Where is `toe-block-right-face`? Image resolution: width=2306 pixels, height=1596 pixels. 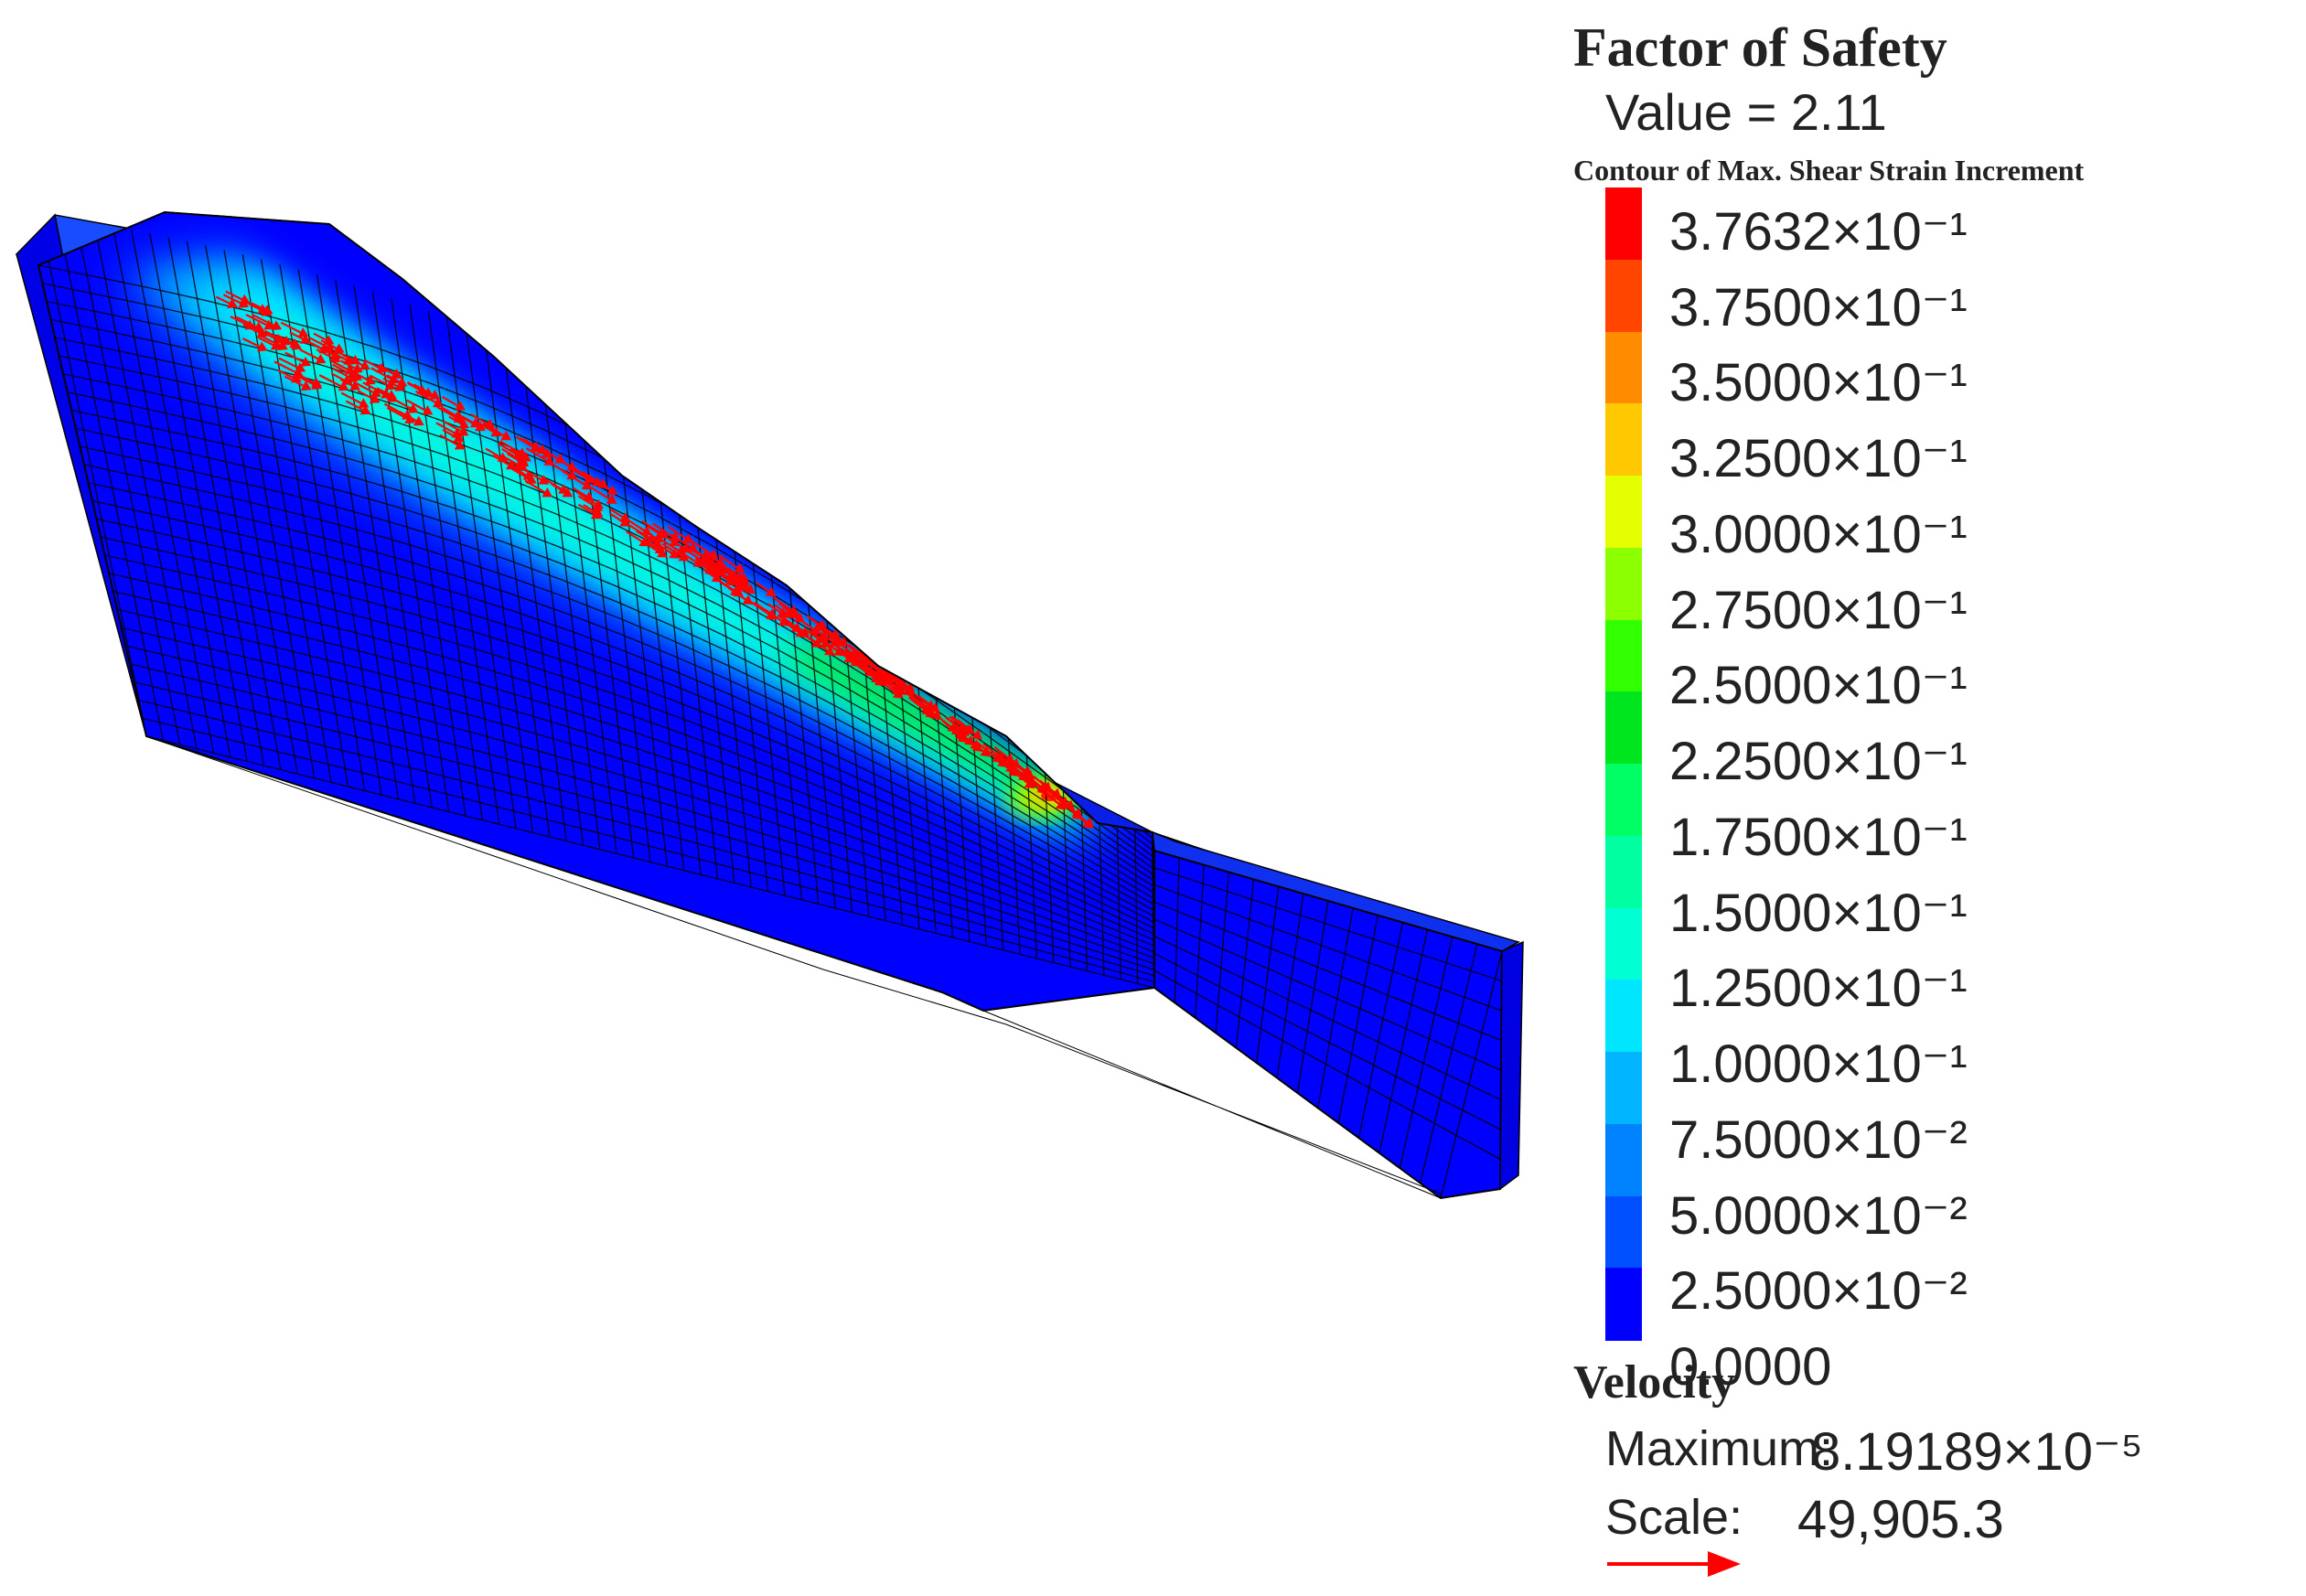 toe-block-right-face is located at coordinates (1511, 1065).